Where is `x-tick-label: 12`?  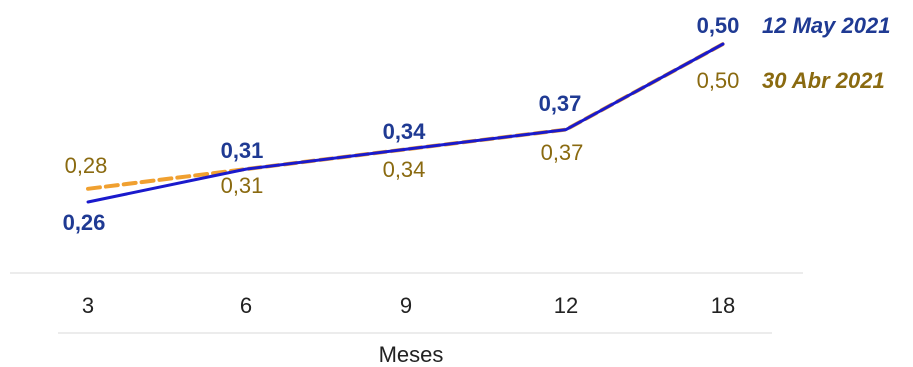 x-tick-label: 12 is located at coordinates (566, 305).